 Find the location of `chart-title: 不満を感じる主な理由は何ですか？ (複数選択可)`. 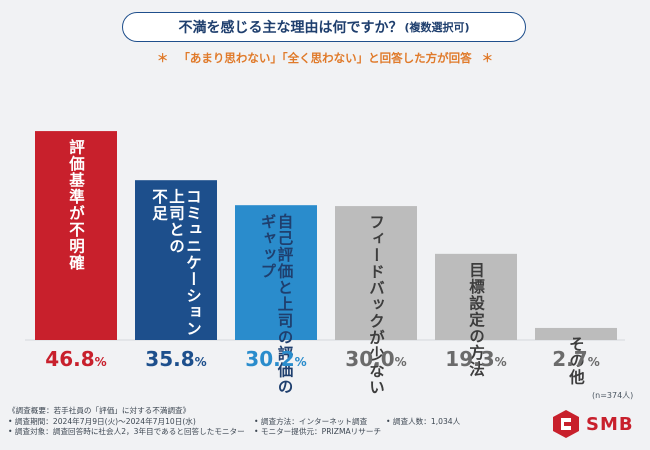

chart-title: 不満を感じる主な理由は何ですか？ (複数選択可) is located at coordinates (324, 27).